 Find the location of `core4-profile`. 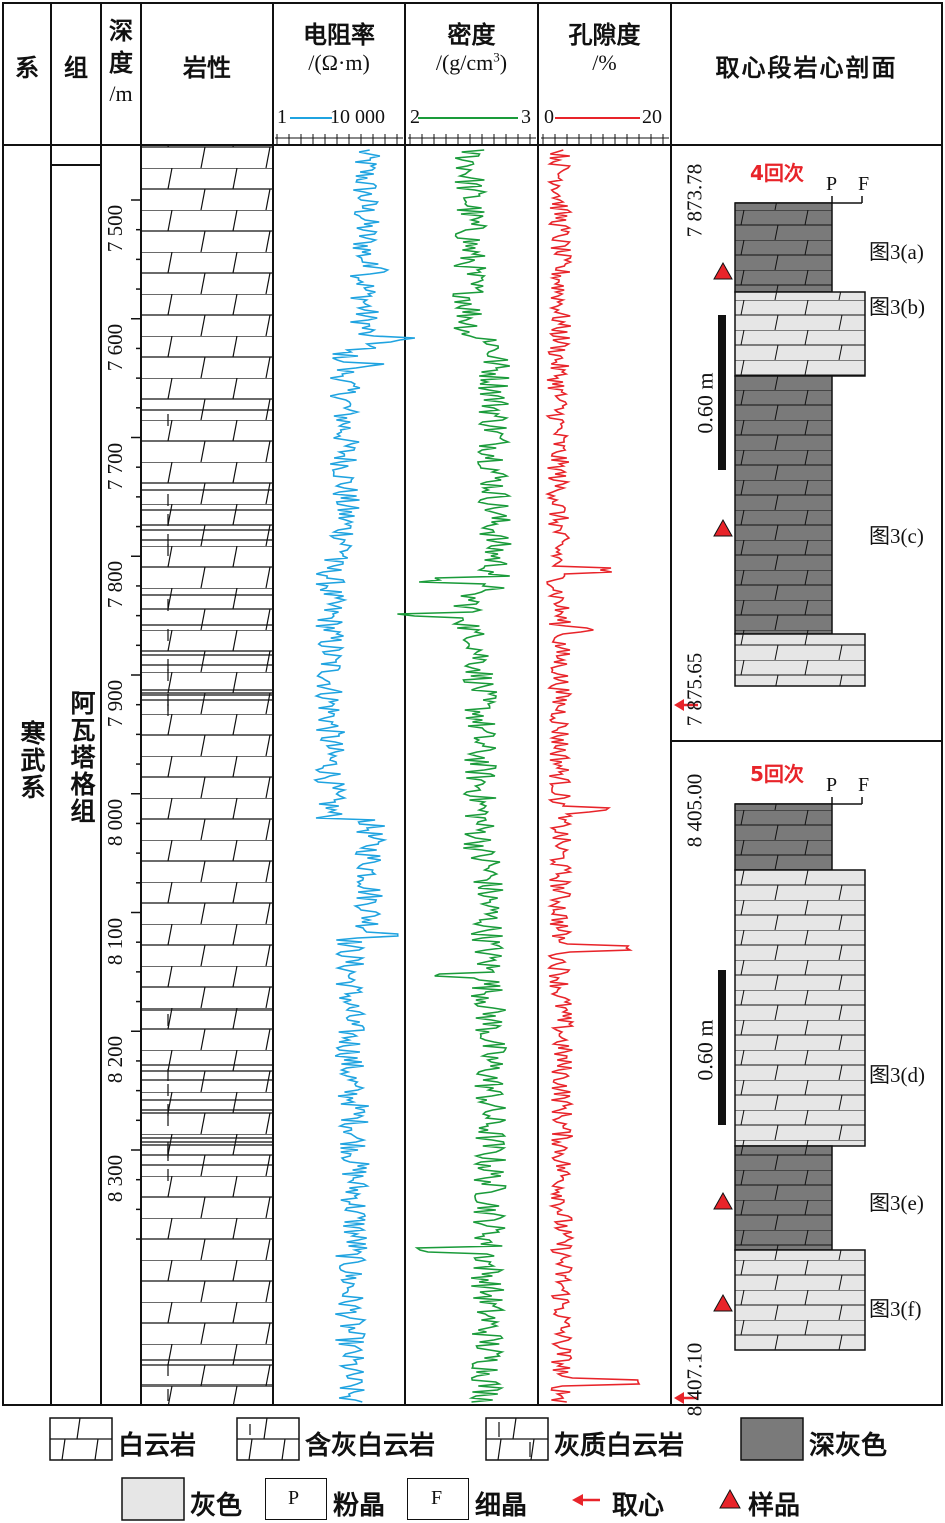

core4-profile is located at coordinates (770, 453).